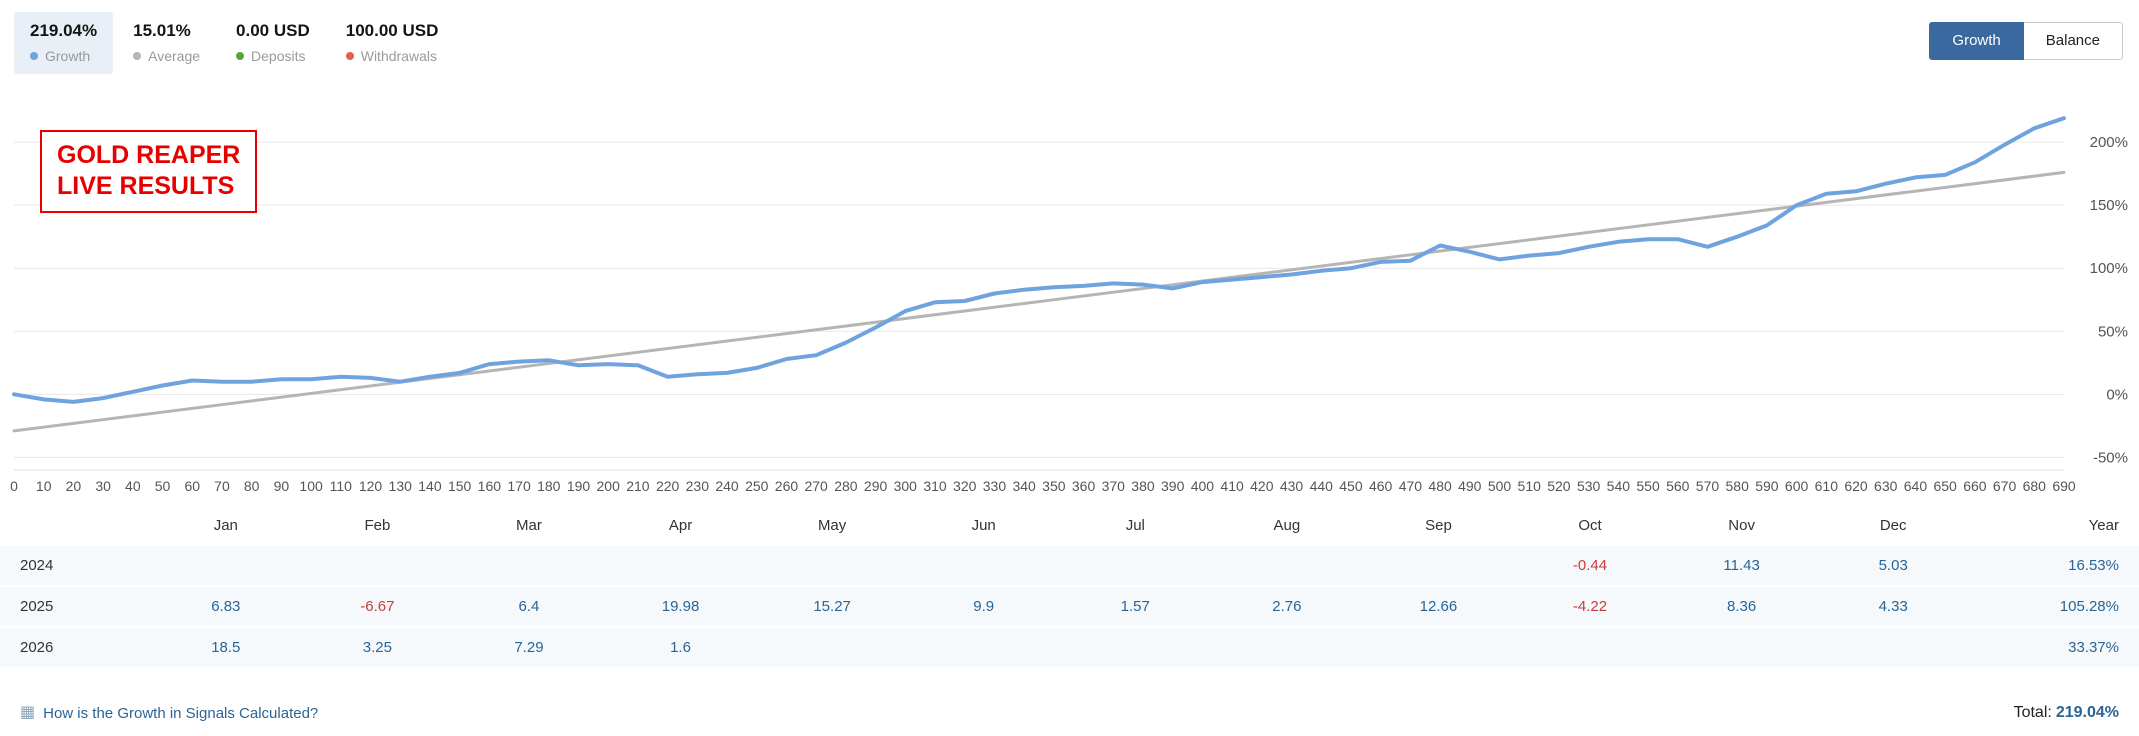 The height and width of the screenshot is (736, 2139). Describe the element at coordinates (146, 186) in the screenshot. I see `annotation-line-2: LIVE RESULTS` at that location.